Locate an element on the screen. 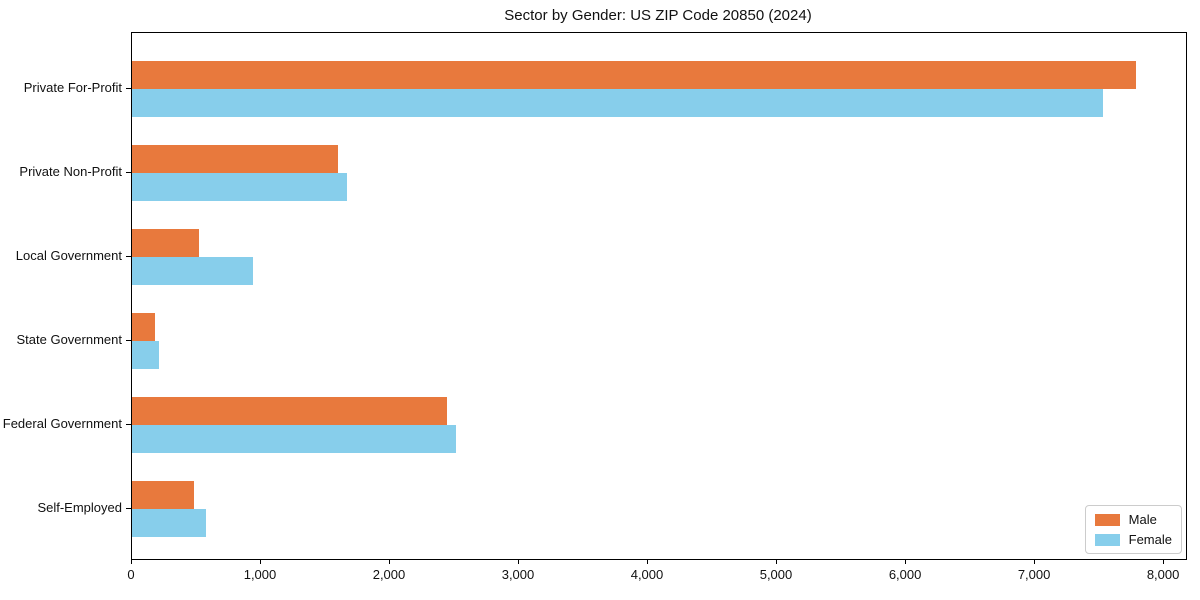  x-tick-label: 0 is located at coordinates (131, 574).